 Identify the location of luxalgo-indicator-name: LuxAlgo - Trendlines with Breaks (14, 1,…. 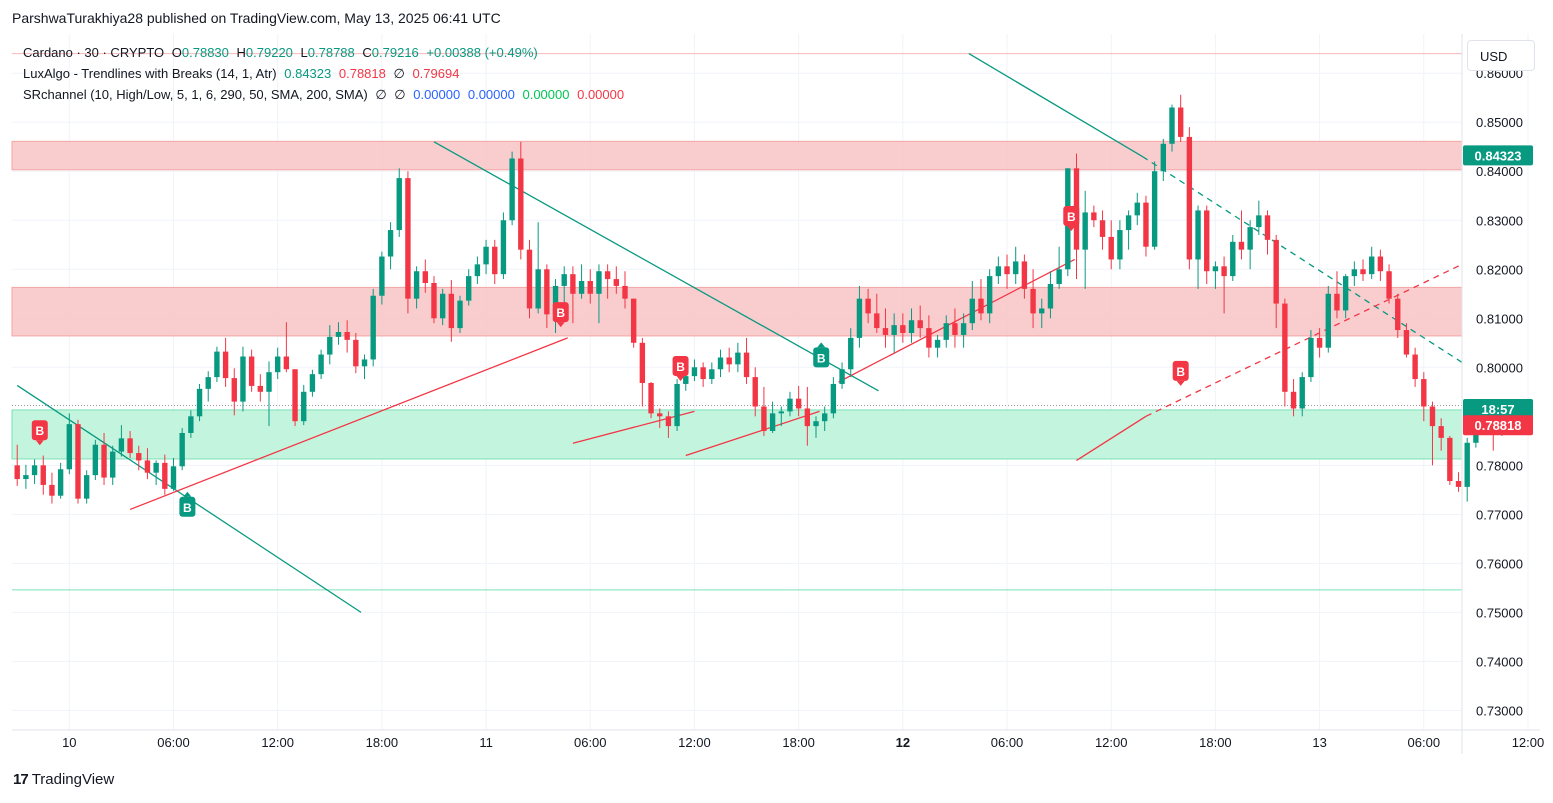
(150, 73).